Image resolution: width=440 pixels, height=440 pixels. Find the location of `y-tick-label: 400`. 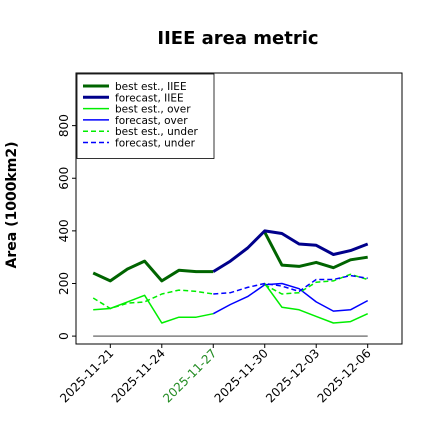

y-tick-label: 400 is located at coordinates (64, 230).